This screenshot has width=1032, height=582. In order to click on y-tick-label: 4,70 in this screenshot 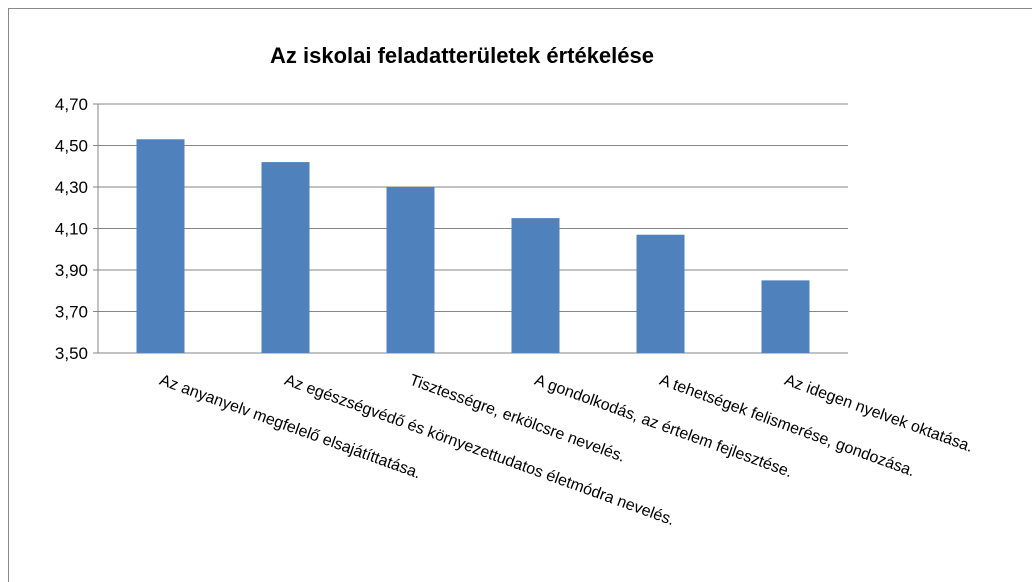, I will do `click(71, 104)`.